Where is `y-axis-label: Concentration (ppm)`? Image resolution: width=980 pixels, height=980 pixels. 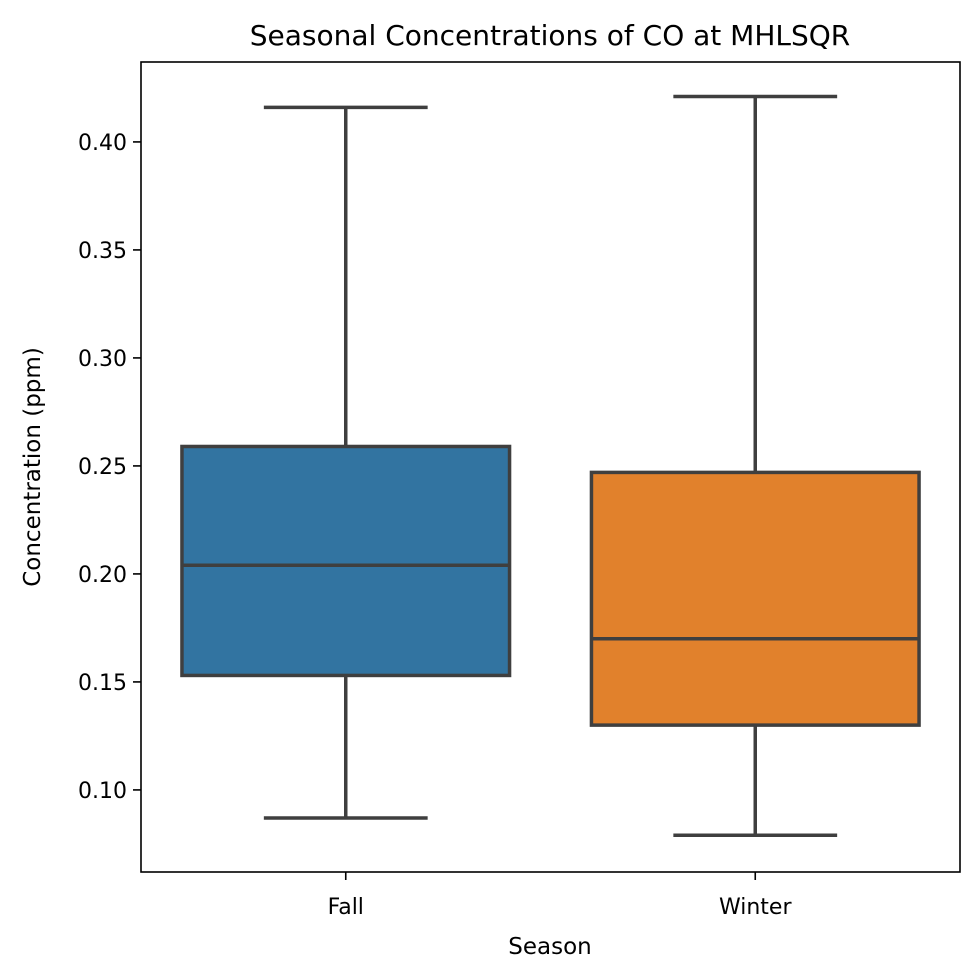
y-axis-label: Concentration (ppm) is located at coordinates (33, 467).